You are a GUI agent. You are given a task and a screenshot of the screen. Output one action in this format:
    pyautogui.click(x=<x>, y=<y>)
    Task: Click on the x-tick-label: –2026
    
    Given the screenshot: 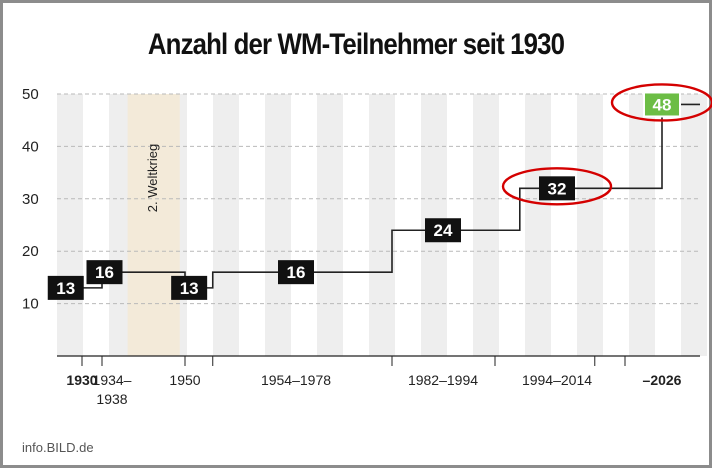 What is the action you would take?
    pyautogui.click(x=662, y=380)
    